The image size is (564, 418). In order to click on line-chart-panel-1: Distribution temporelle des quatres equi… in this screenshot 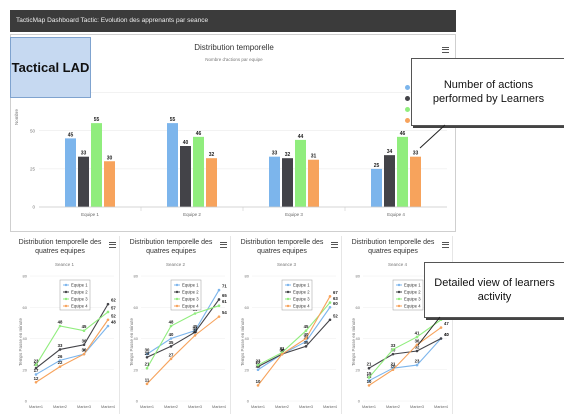, I will do `click(65, 325)`.